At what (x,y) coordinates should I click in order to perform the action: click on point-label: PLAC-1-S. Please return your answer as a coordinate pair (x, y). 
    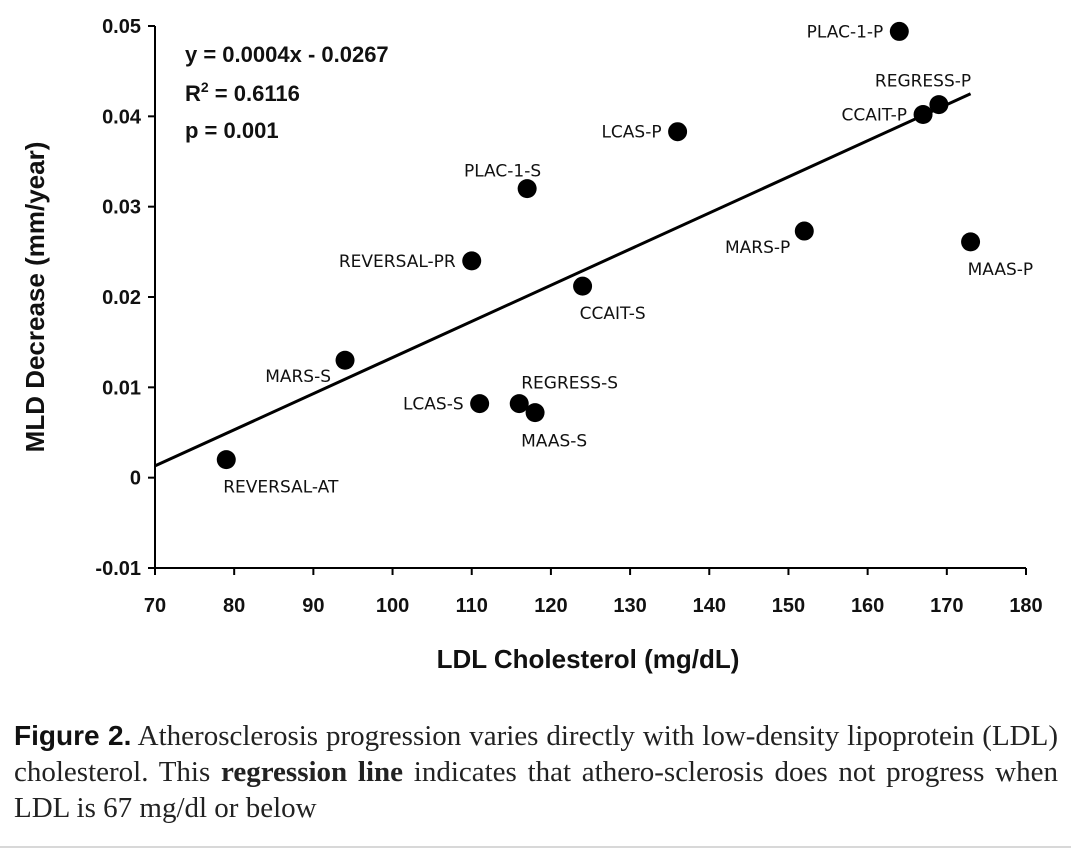
    Looking at the image, I should click on (502, 172).